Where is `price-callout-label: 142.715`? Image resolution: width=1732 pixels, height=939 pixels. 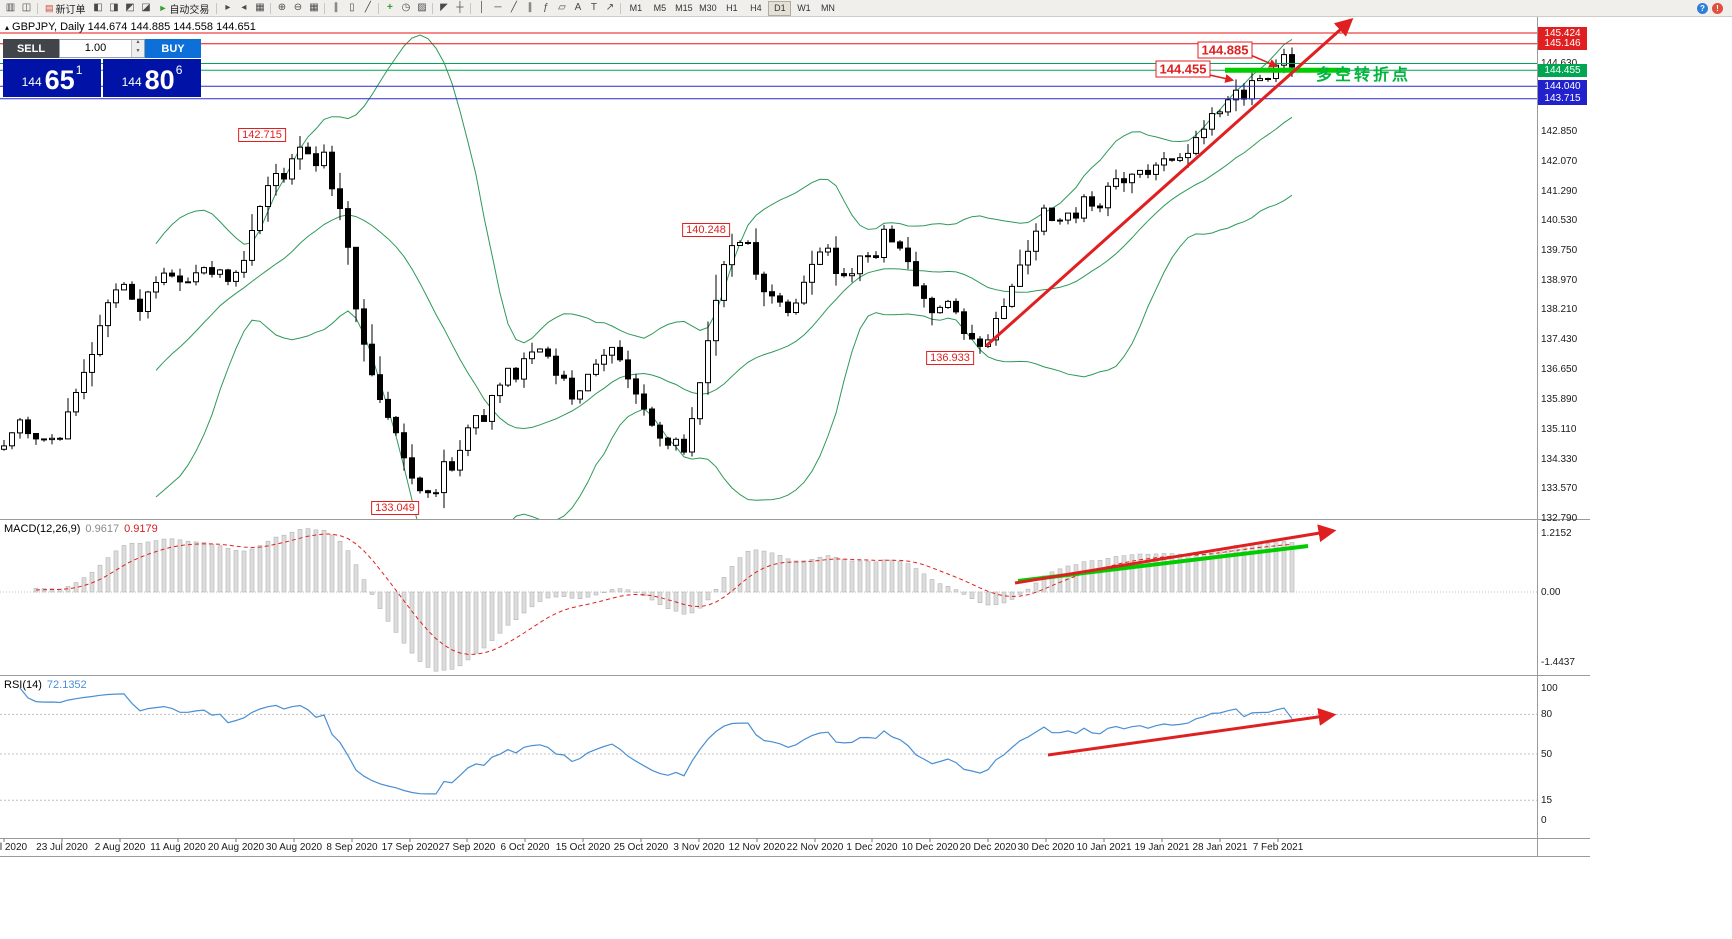 price-callout-label: 142.715 is located at coordinates (262, 135).